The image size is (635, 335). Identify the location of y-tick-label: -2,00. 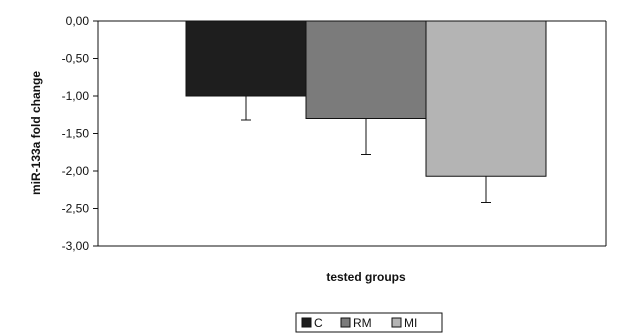
(76, 171).